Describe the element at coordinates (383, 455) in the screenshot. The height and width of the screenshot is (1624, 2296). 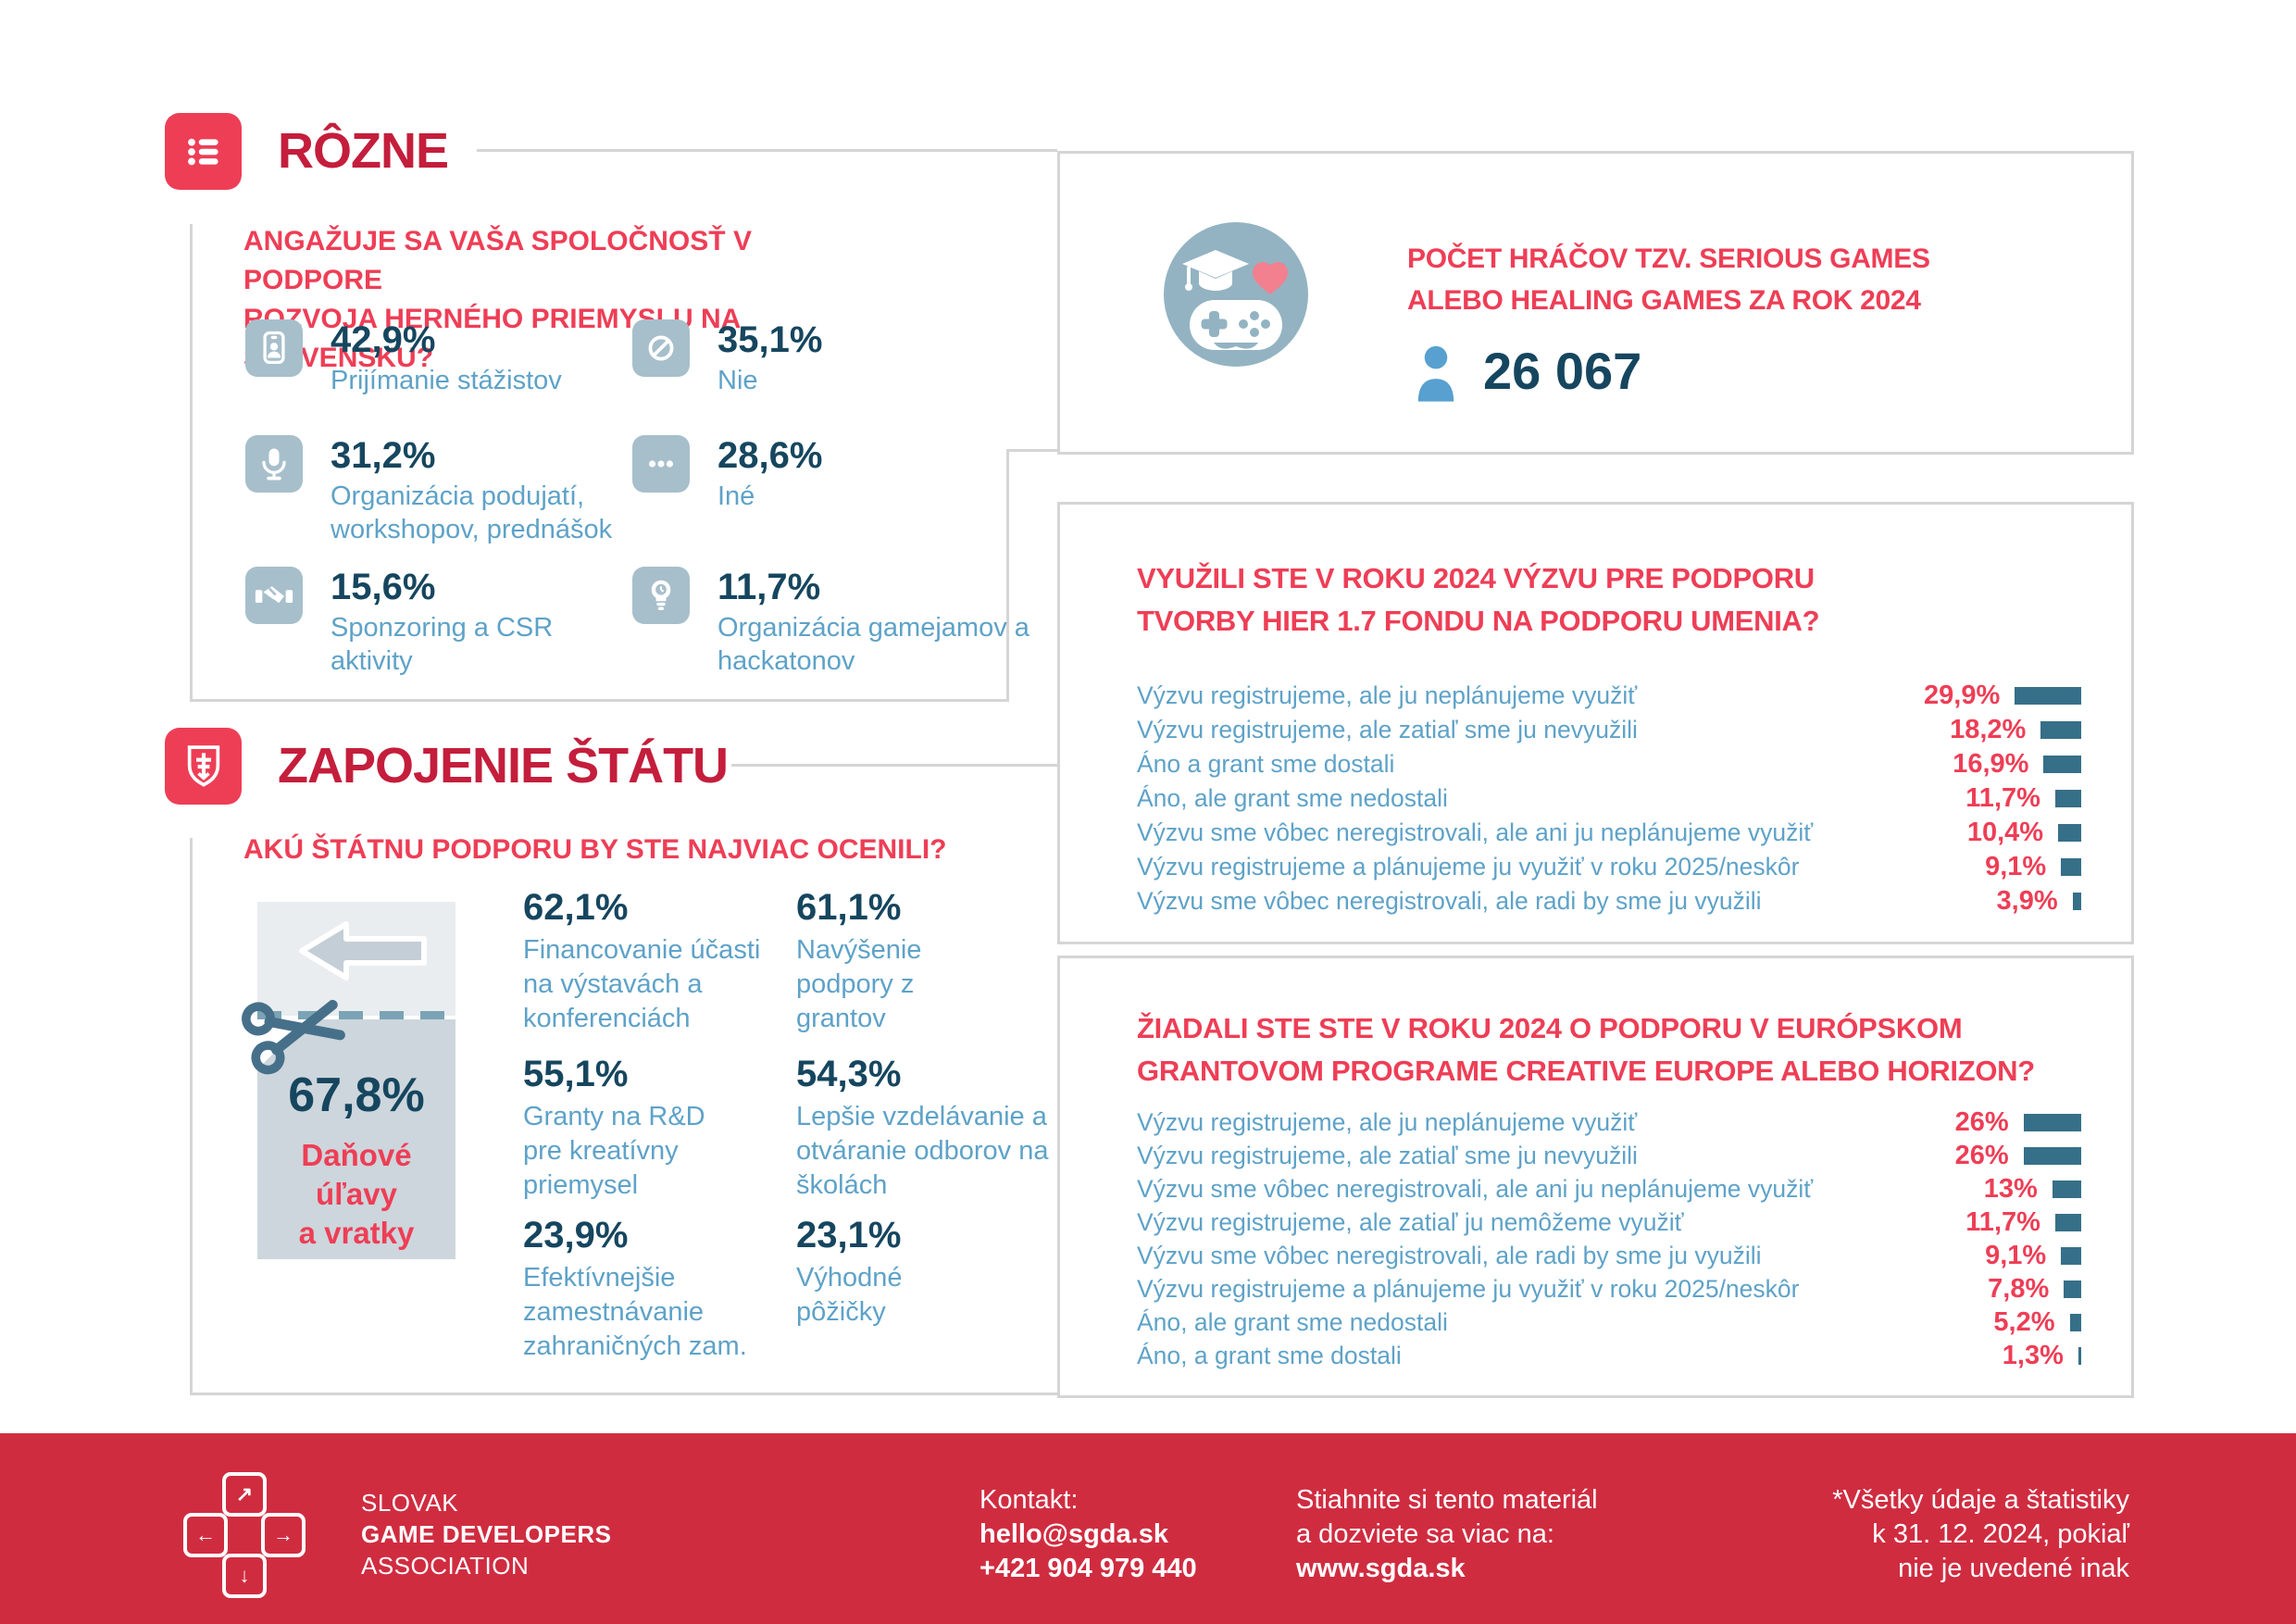
I see `stat-value: 31,2%` at that location.